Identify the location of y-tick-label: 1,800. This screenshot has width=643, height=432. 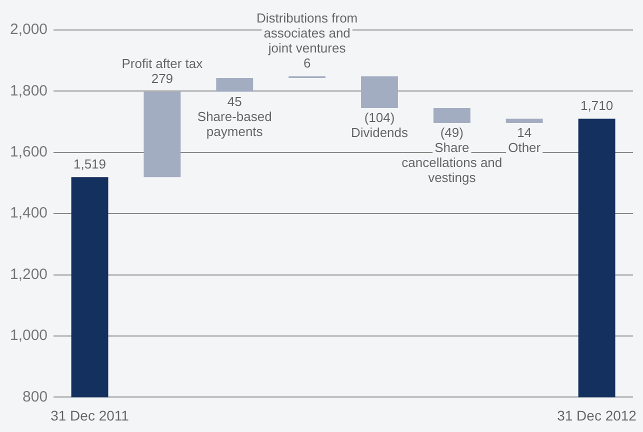
(29, 91).